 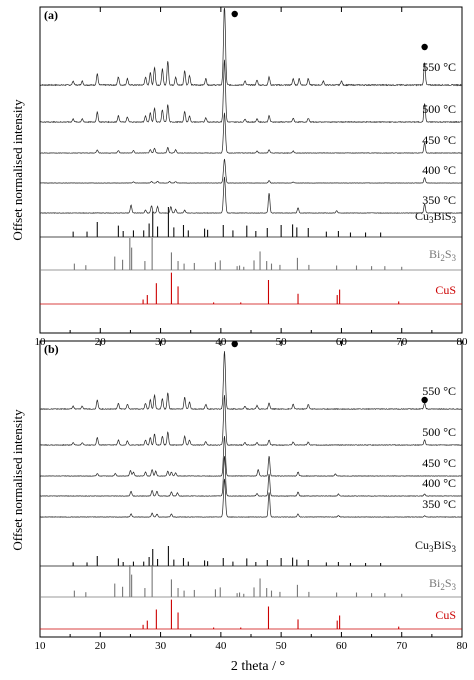 What do you see at coordinates (17, 480) in the screenshot?
I see `y-axis-label-panel-b: Offset normalised intensity` at bounding box center [17, 480].